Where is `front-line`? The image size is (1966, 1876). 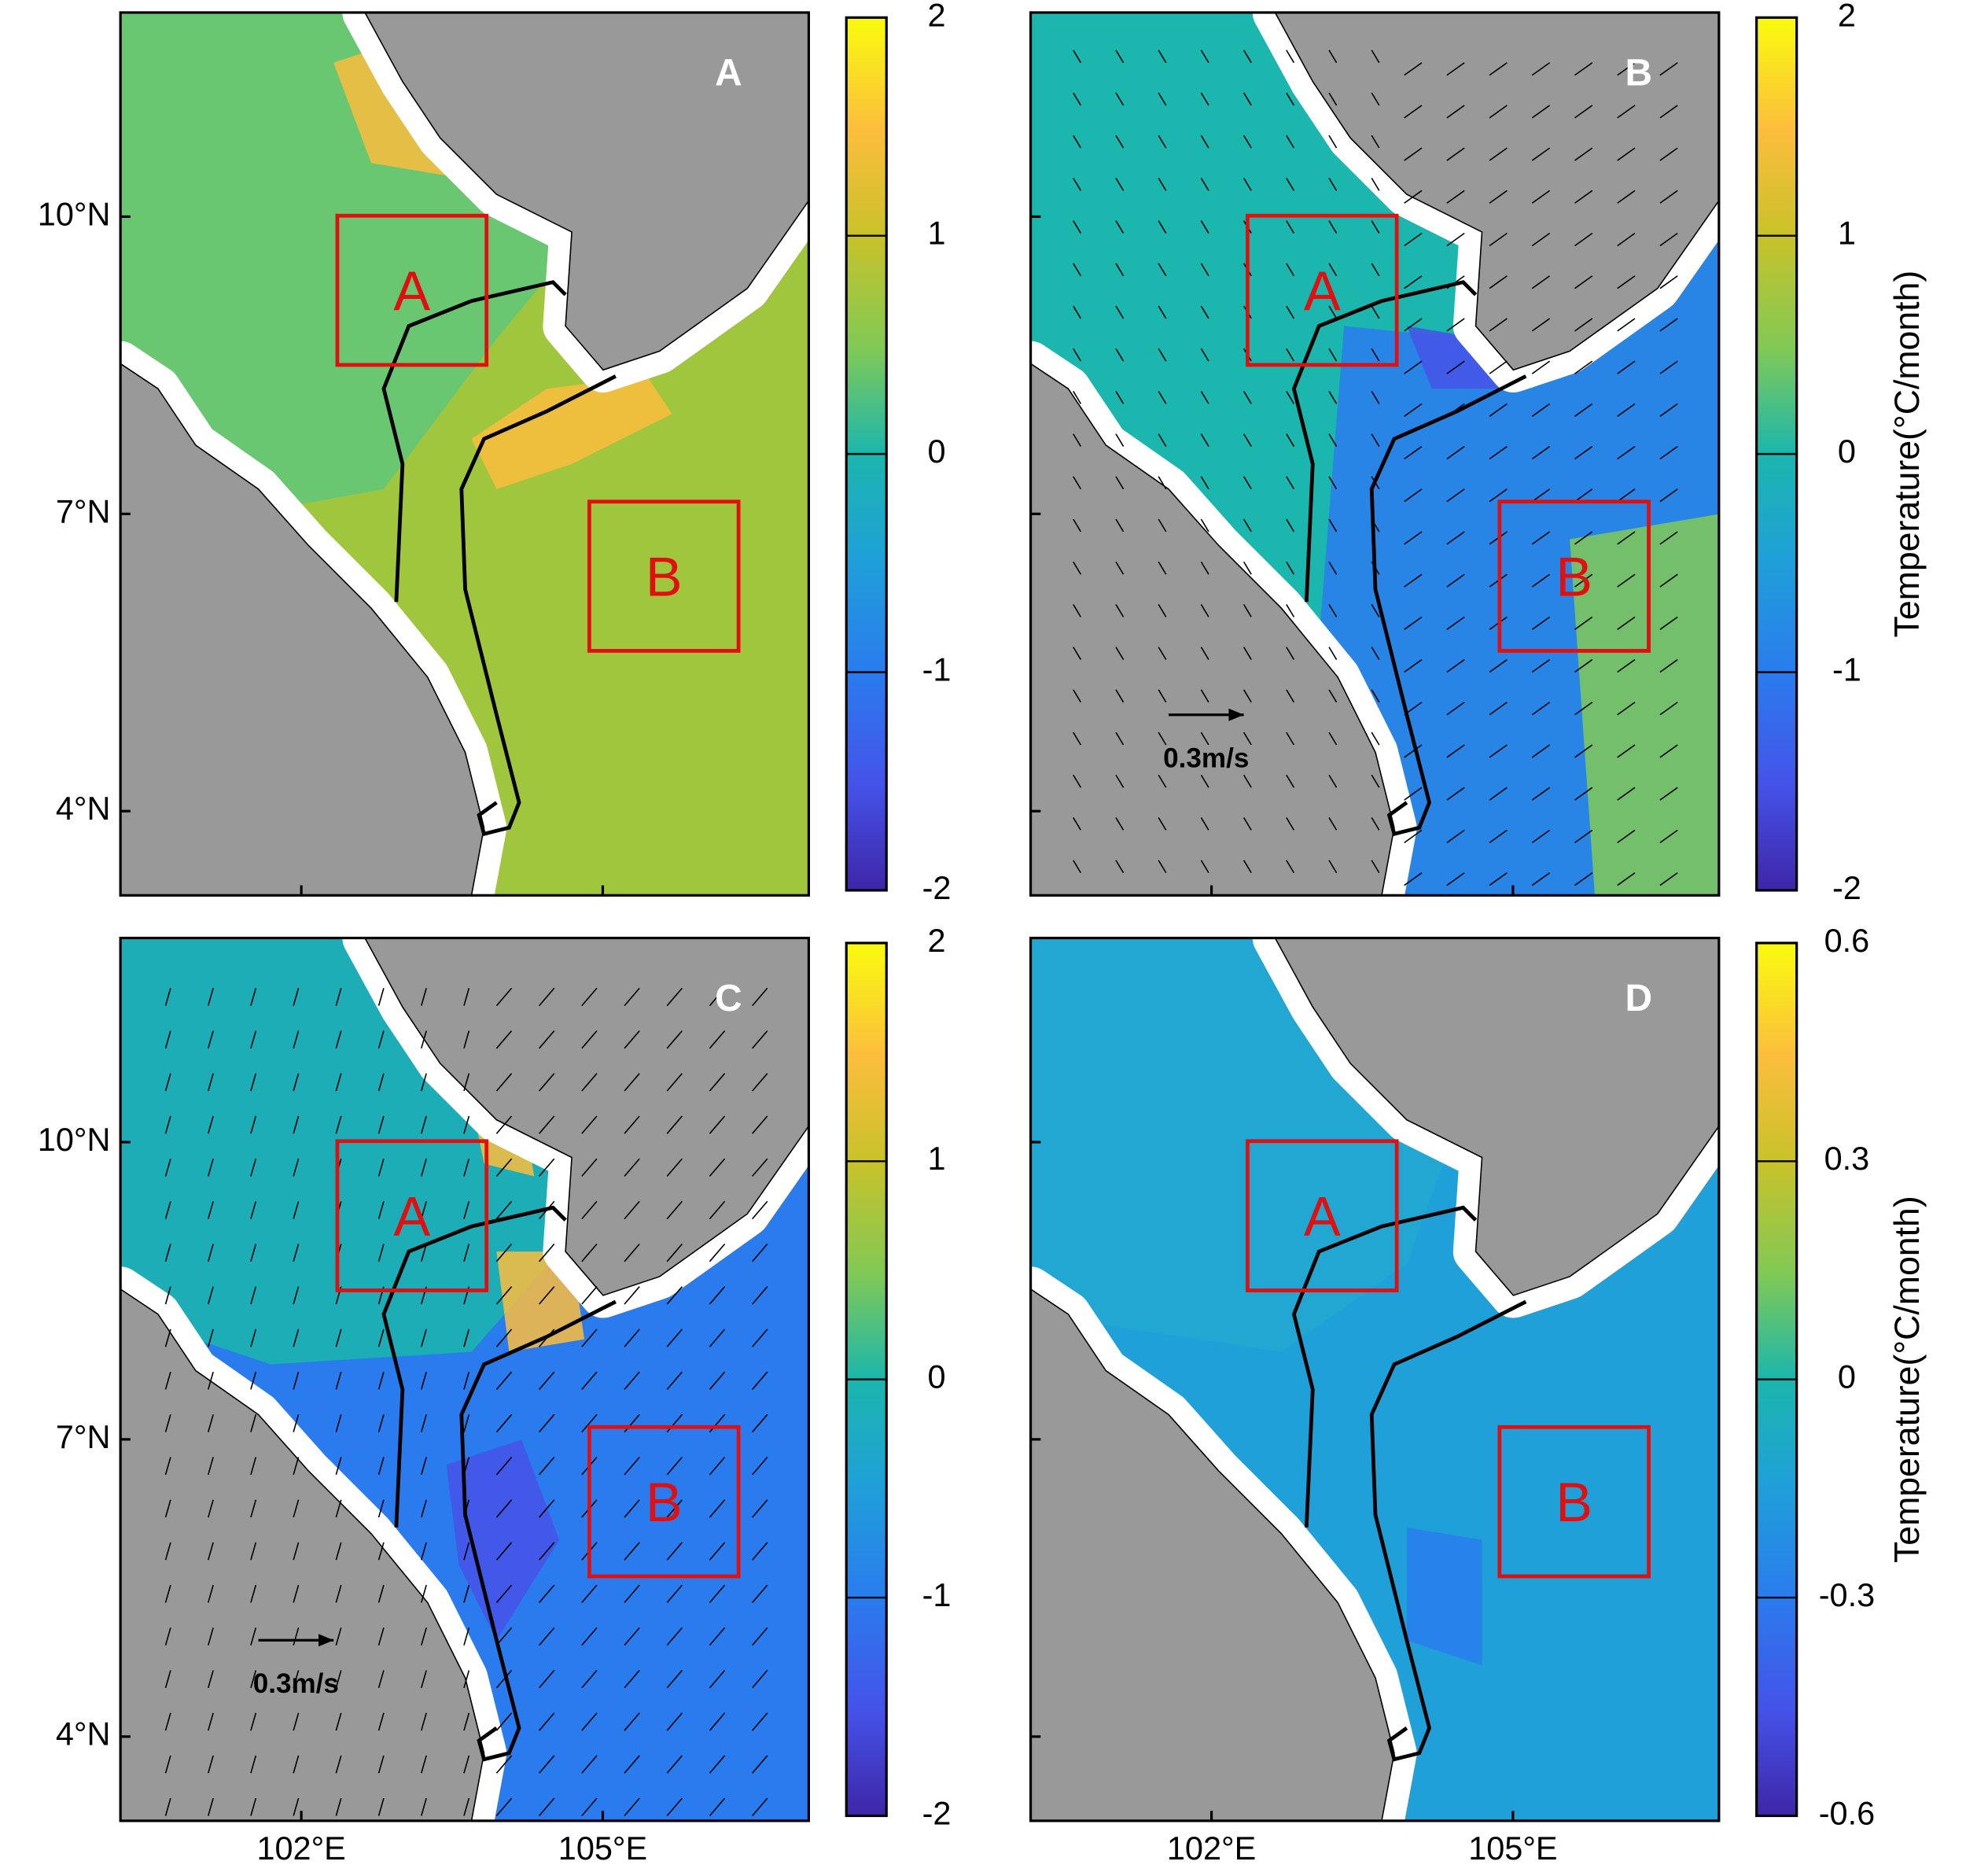
front-line is located at coordinates (1409, 1484).